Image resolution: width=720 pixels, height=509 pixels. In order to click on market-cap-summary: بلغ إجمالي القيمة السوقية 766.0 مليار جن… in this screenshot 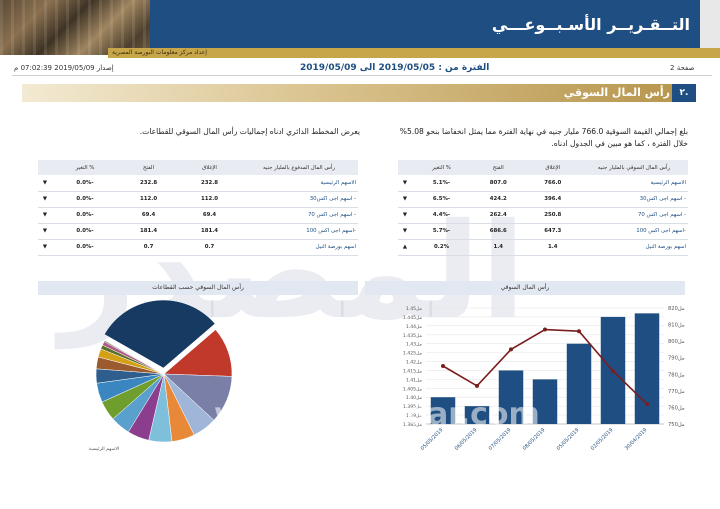, I will do `click(543, 137)`.